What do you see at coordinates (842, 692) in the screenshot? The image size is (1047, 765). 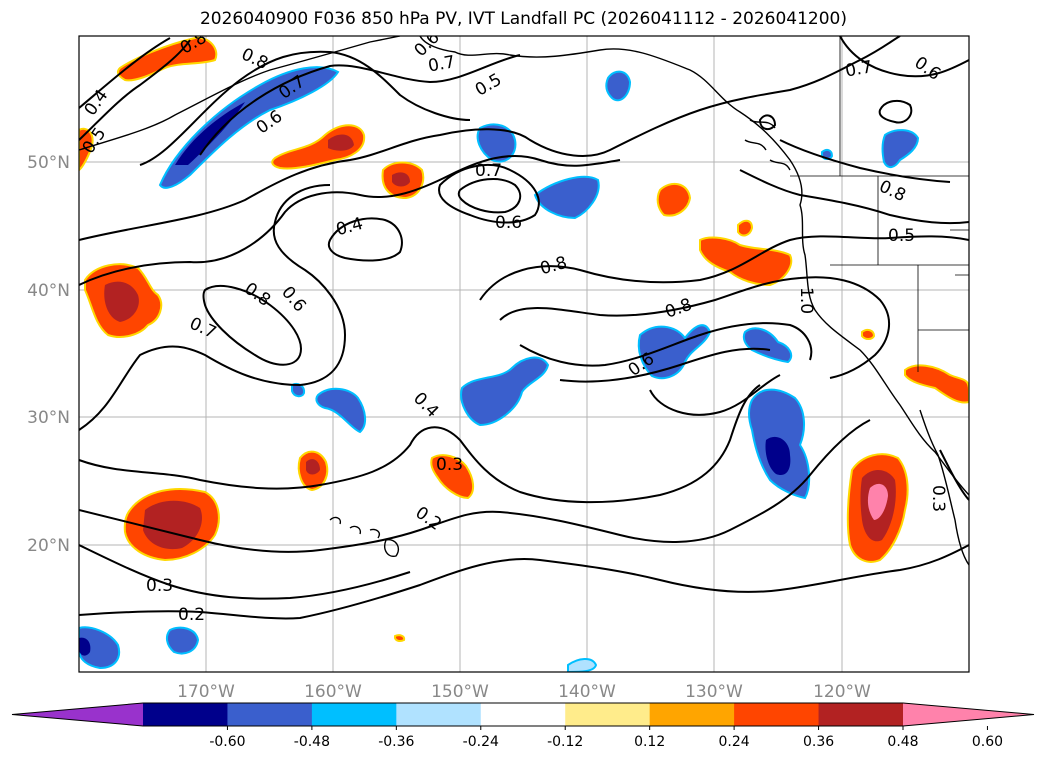 I see `lon-label-120w: 120°W` at bounding box center [842, 692].